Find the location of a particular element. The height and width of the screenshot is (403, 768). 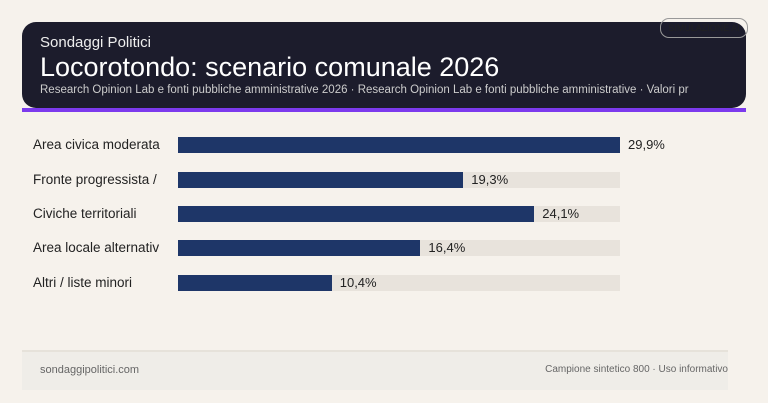

category-label: Civiche territoriali is located at coordinates (85, 213).